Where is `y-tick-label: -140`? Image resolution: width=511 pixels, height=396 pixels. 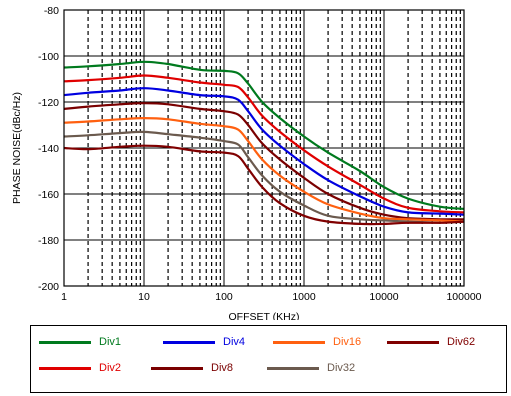 y-tick-label: -140 is located at coordinates (48, 149).